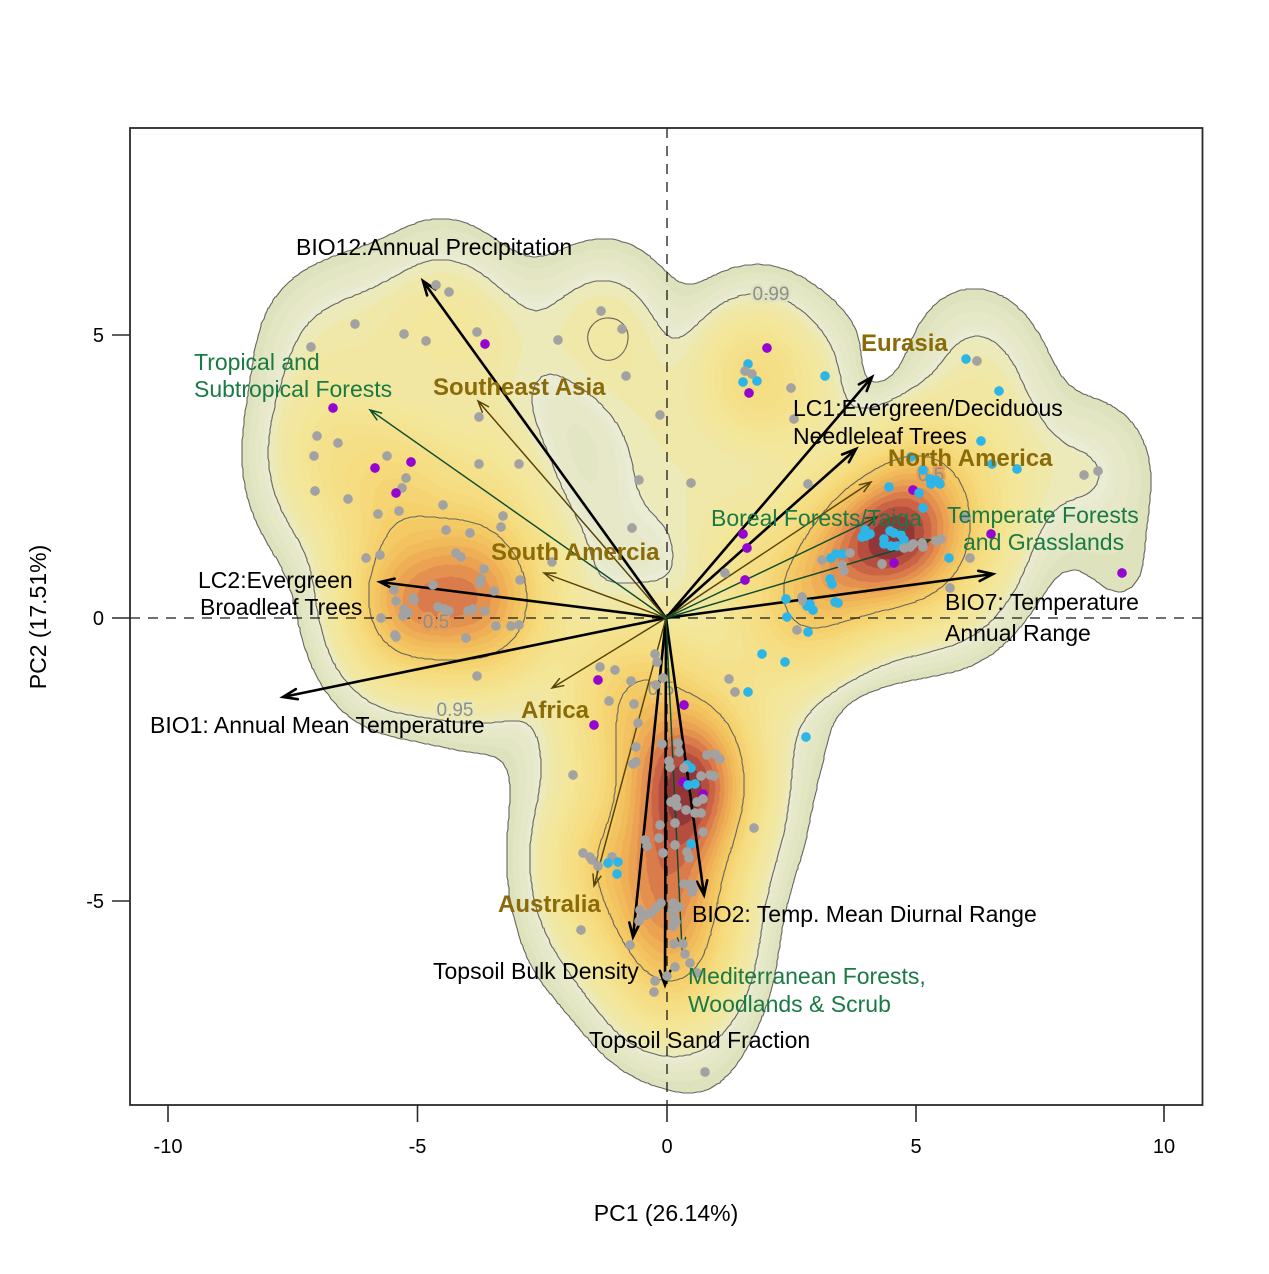  I want to click on svg-text: Topsoil Sand Fraction, so click(699, 1040).